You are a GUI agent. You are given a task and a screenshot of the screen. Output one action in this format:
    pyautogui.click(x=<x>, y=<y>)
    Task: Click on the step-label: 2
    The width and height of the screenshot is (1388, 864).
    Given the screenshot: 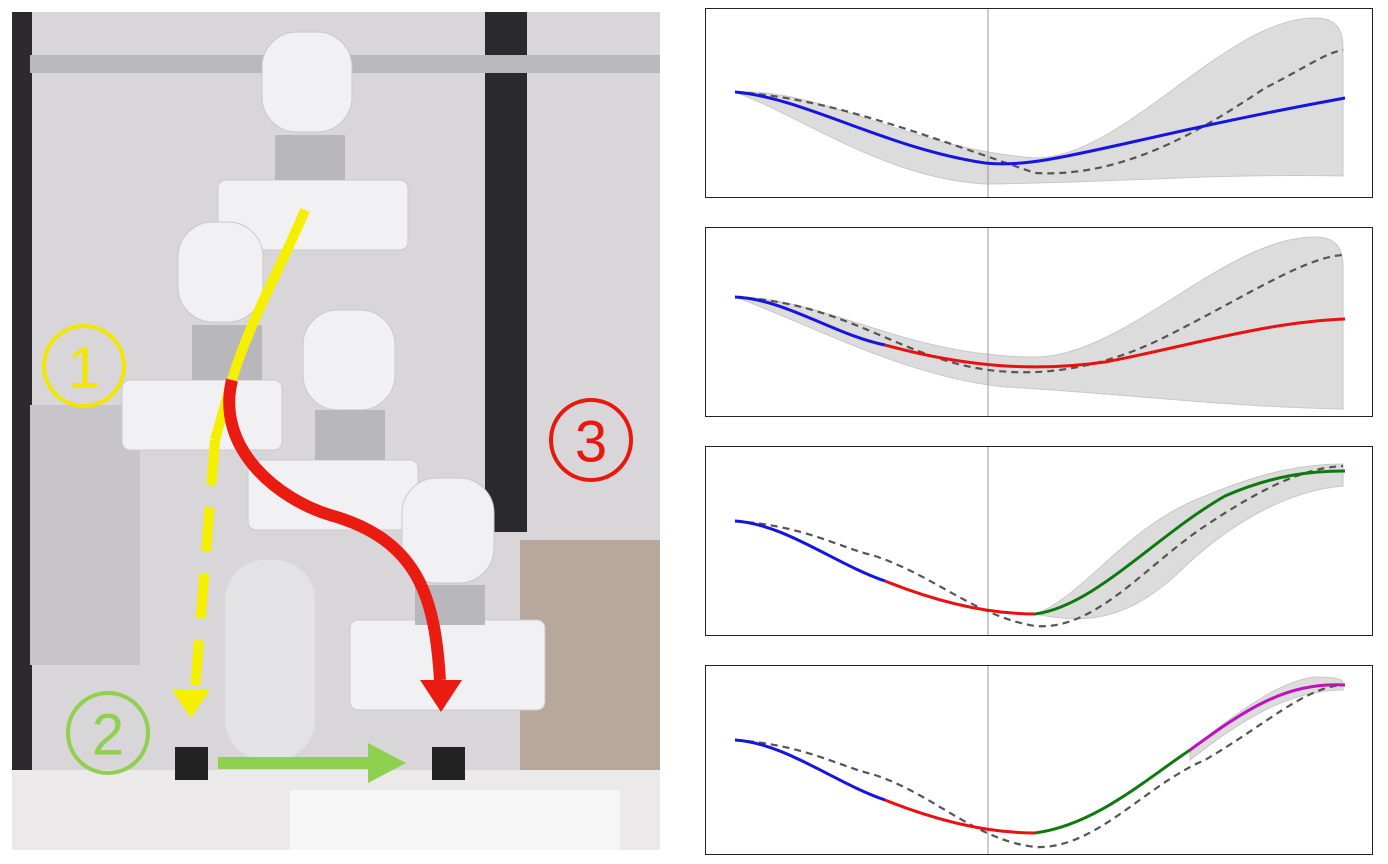 What is the action you would take?
    pyautogui.click(x=108, y=735)
    